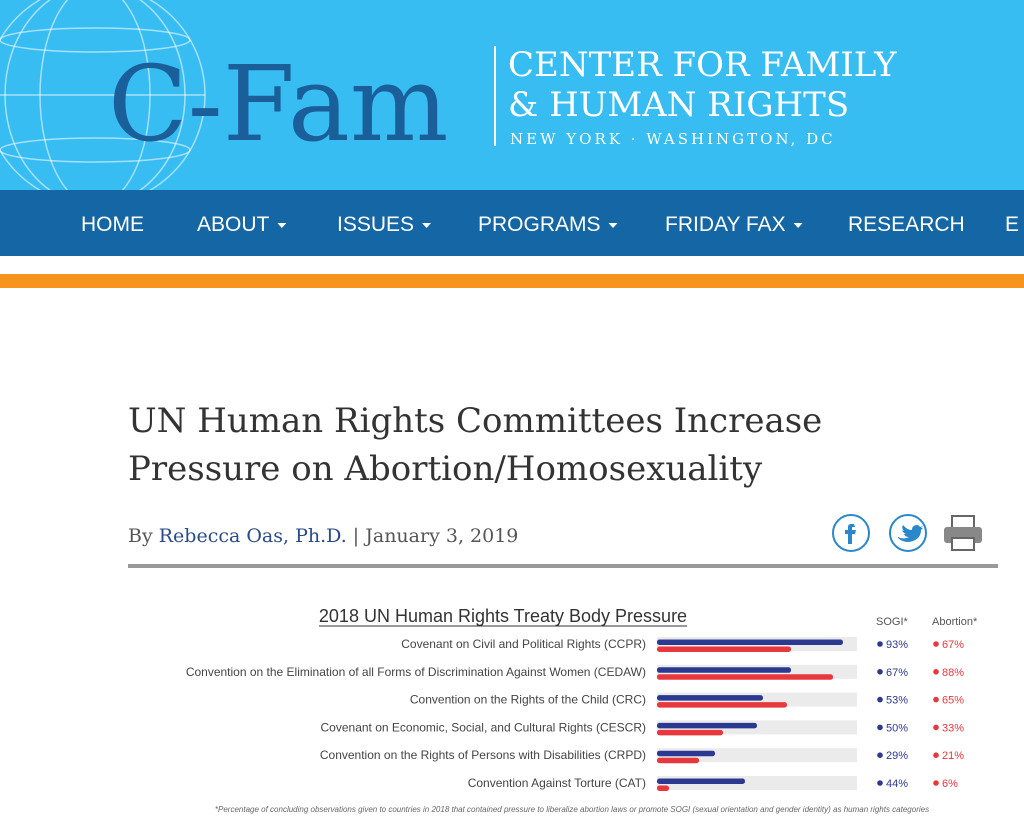 The width and height of the screenshot is (1024, 830). Describe the element at coordinates (539, 224) in the screenshot. I see `nav-item: PROGRAMS` at that location.